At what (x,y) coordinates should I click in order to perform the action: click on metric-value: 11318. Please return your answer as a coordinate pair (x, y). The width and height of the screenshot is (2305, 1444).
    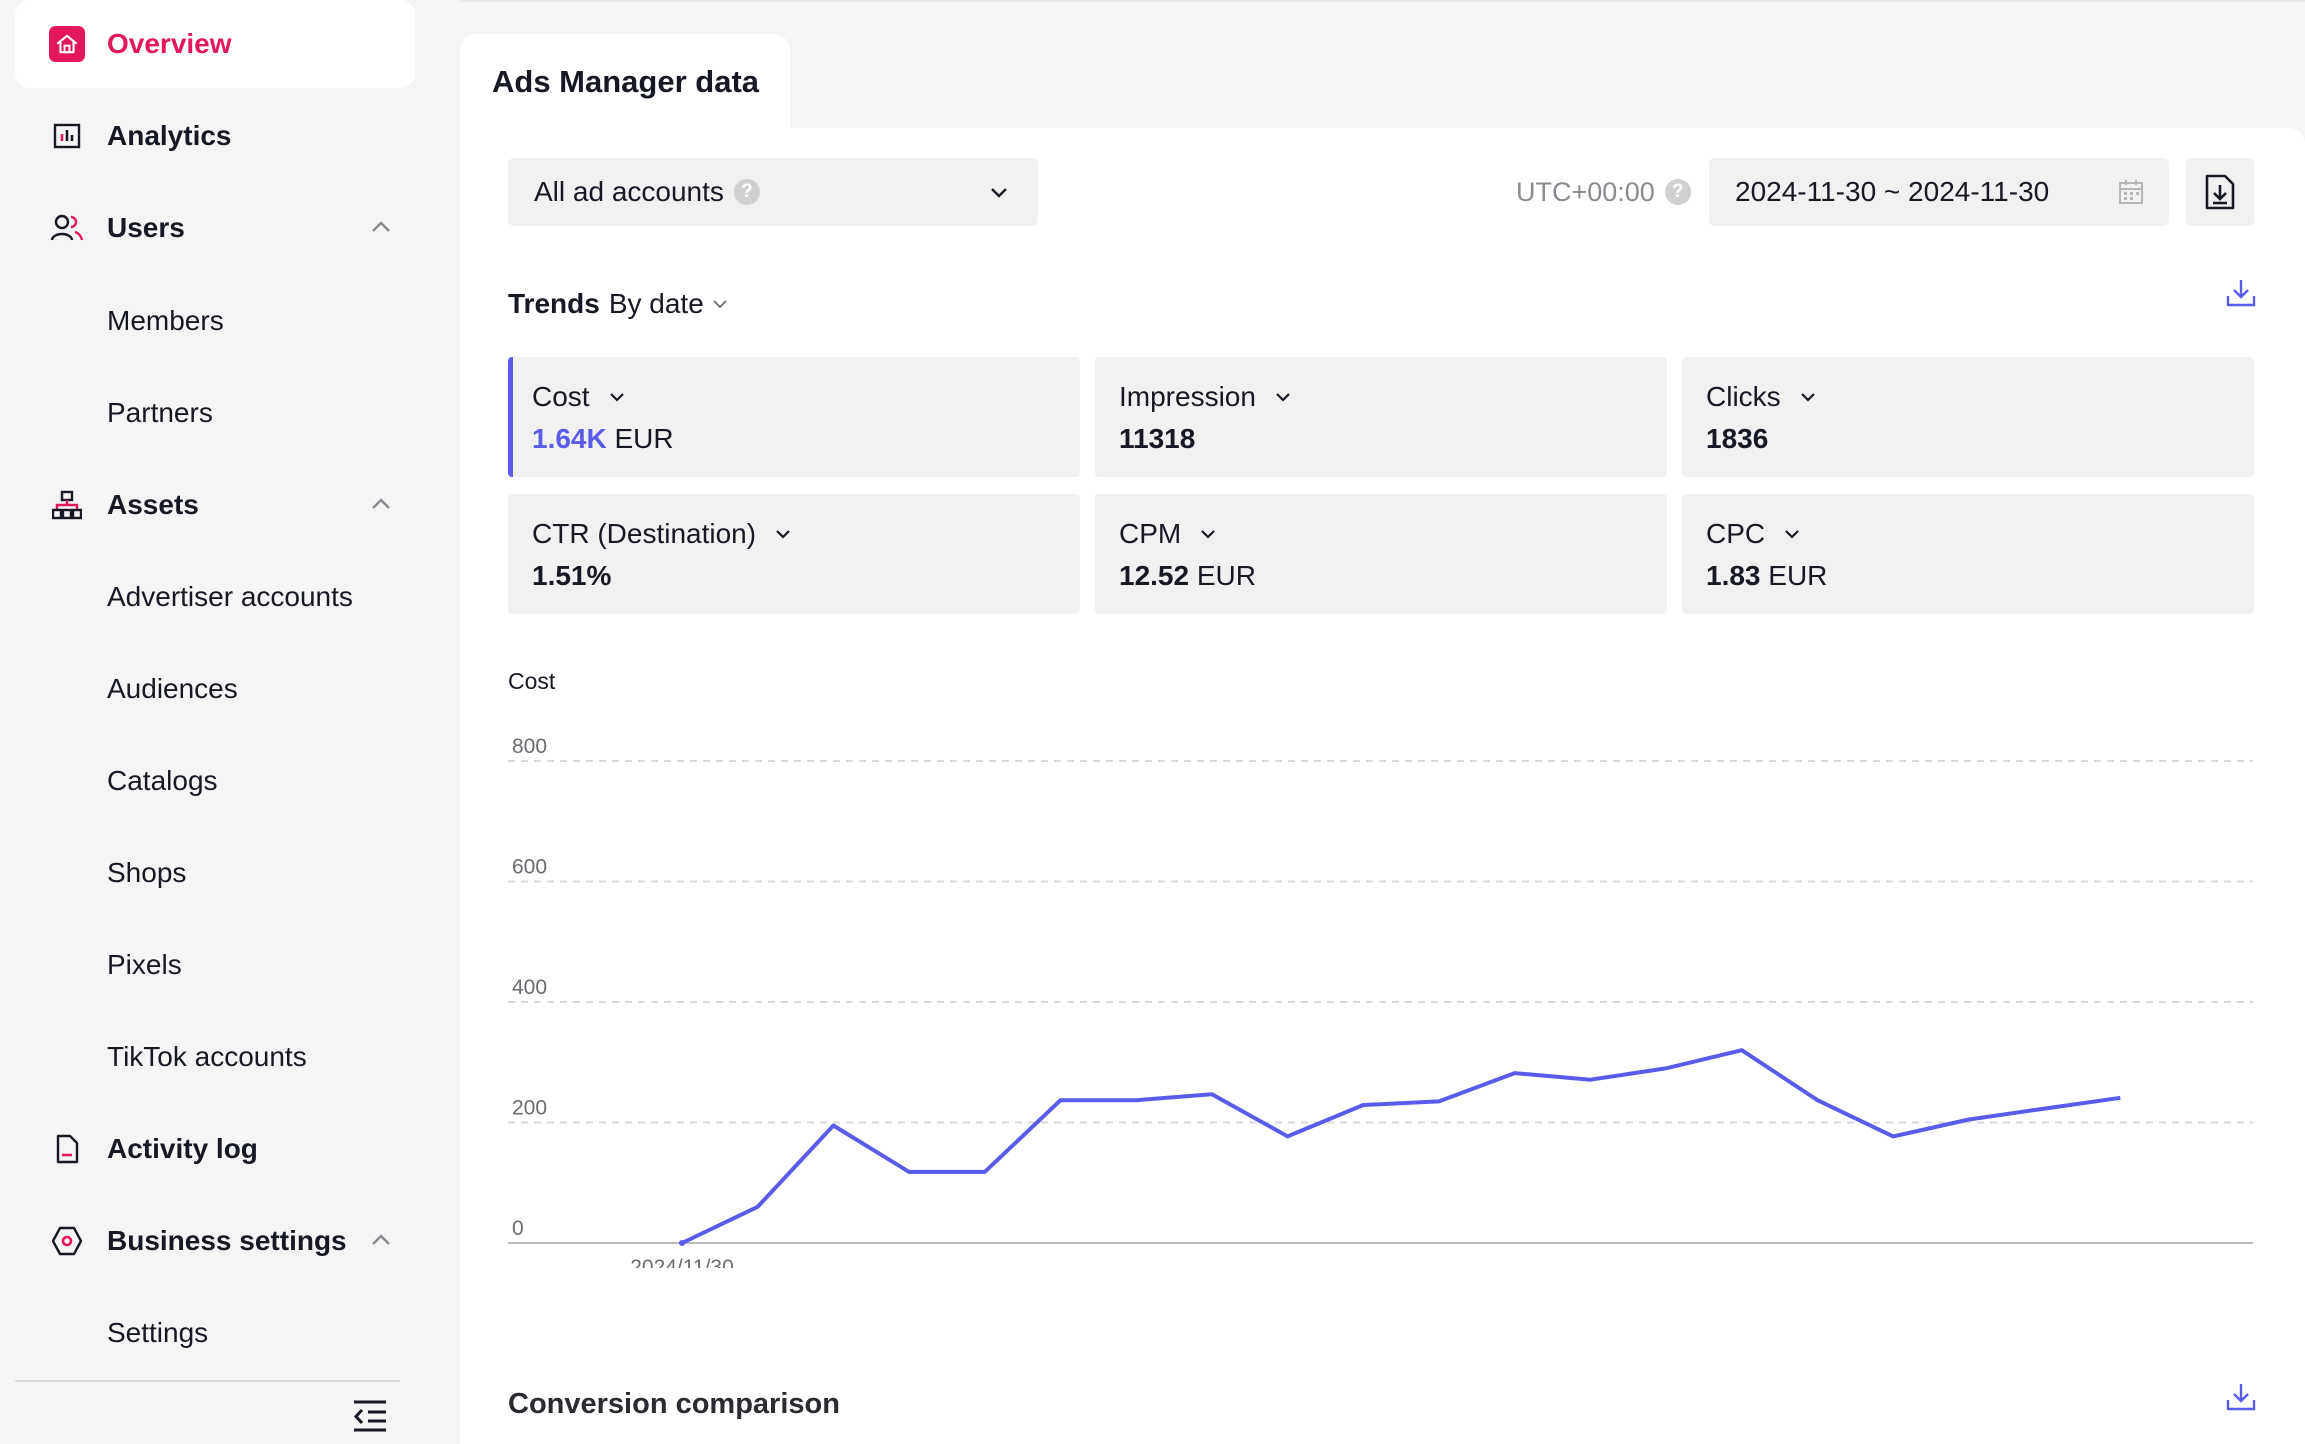
    Looking at the image, I should click on (1157, 439).